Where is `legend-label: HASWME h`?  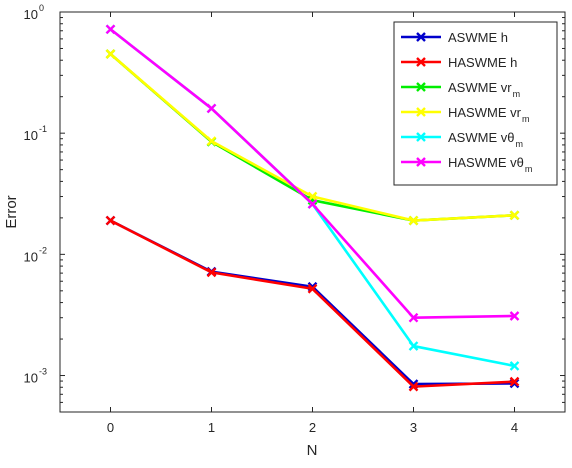
legend-label: HASWME h is located at coordinates (482, 62).